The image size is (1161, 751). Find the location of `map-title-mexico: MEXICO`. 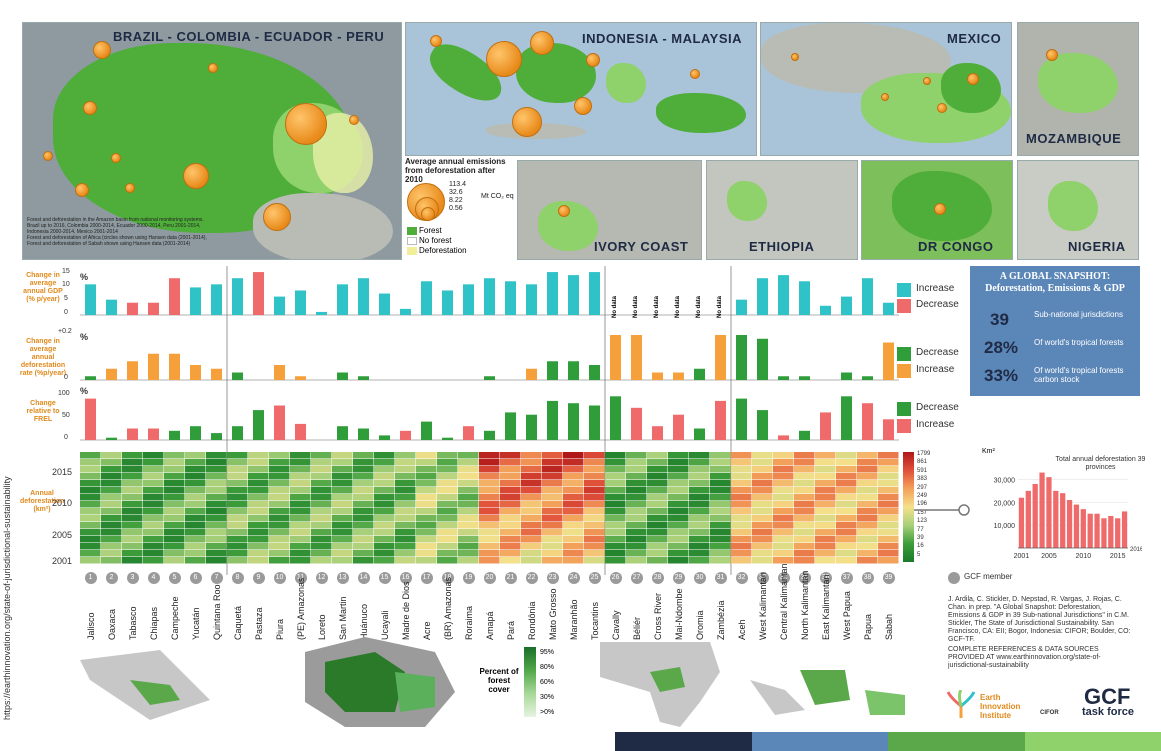

map-title-mexico: MEXICO is located at coordinates (974, 38).